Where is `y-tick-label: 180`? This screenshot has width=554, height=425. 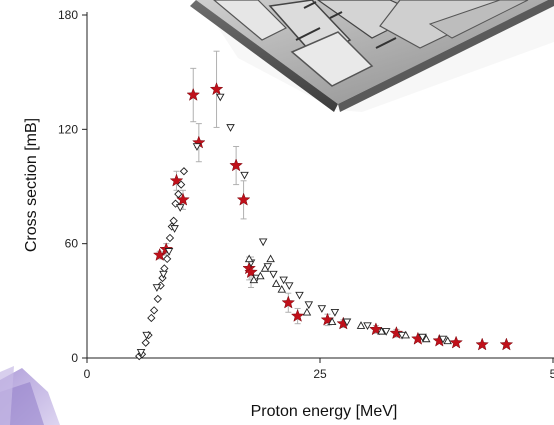
y-tick-label: 180 is located at coordinates (68, 15).